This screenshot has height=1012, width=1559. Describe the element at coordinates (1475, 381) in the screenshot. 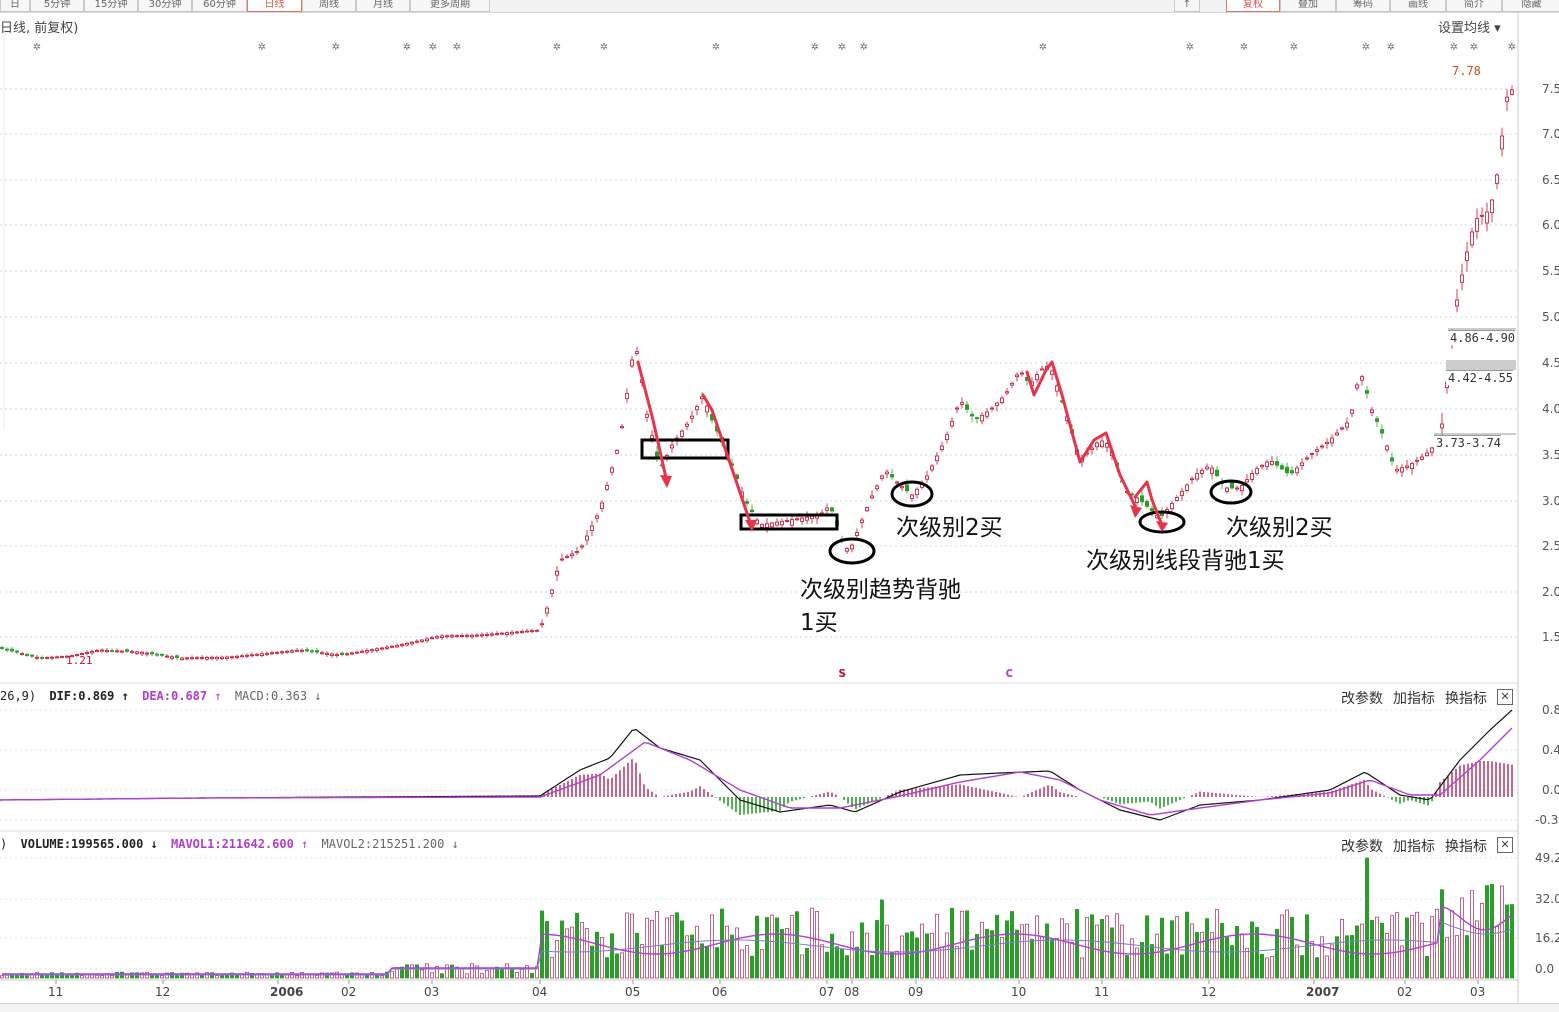

I see `price-box-lines` at that location.